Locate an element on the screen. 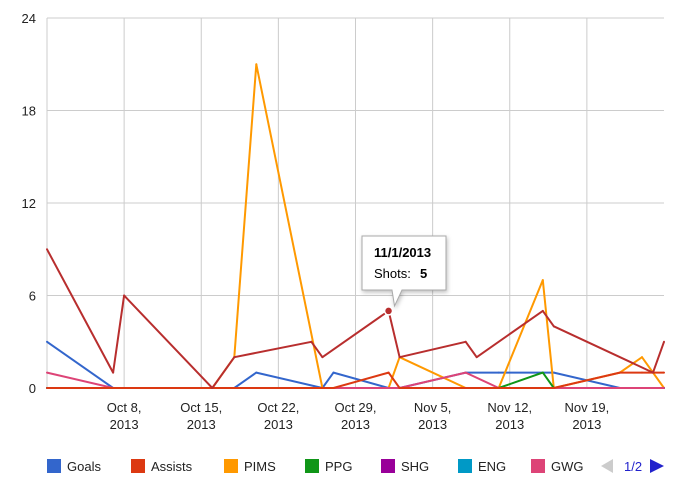  legend-pager: 1/2 is located at coordinates (632, 466).